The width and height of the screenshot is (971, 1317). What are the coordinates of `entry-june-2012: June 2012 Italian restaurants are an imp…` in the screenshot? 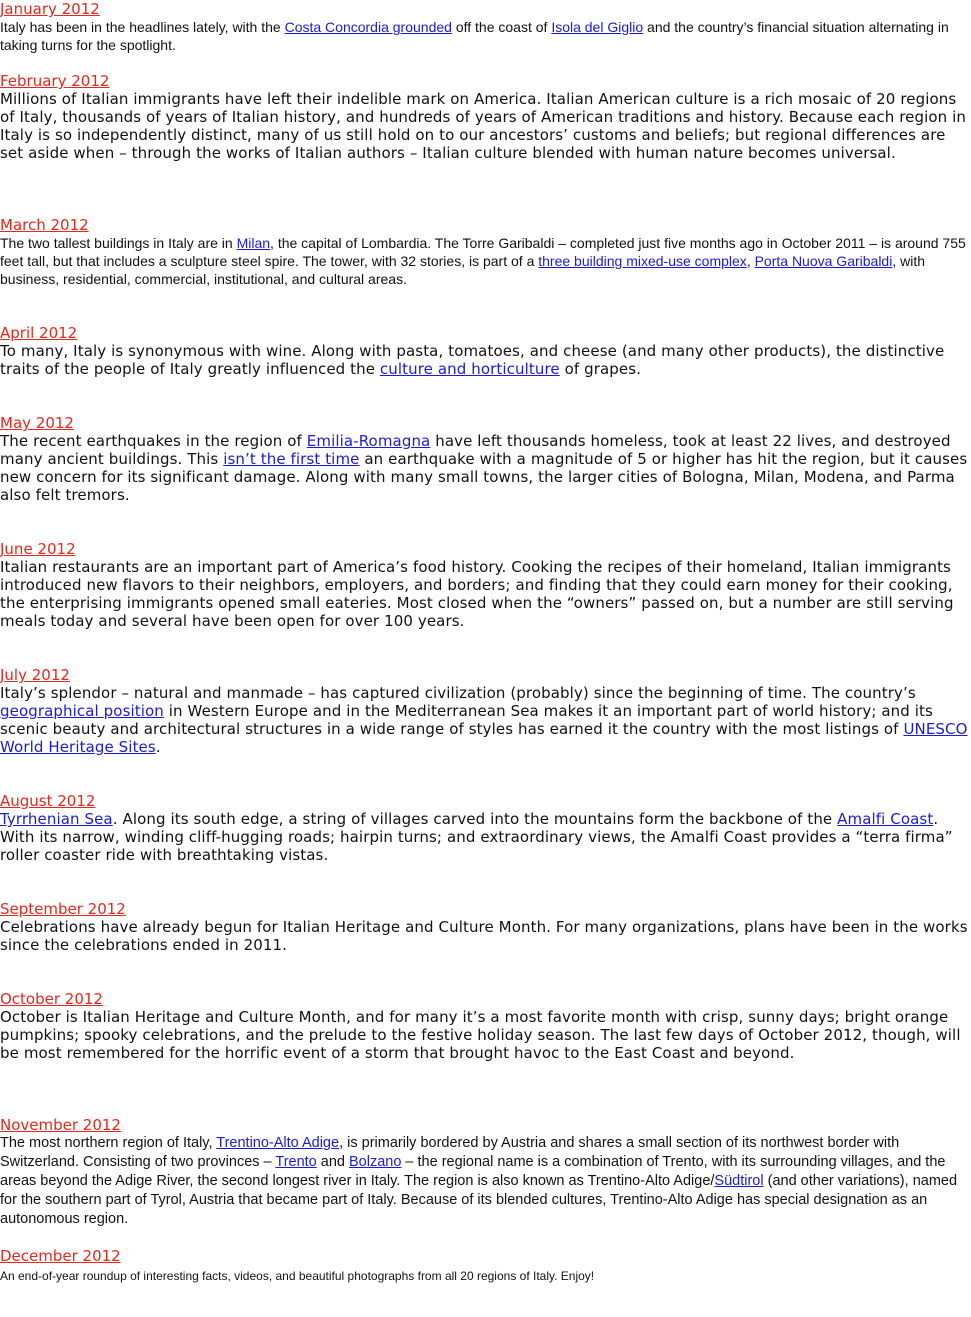 It's located at (485, 585).